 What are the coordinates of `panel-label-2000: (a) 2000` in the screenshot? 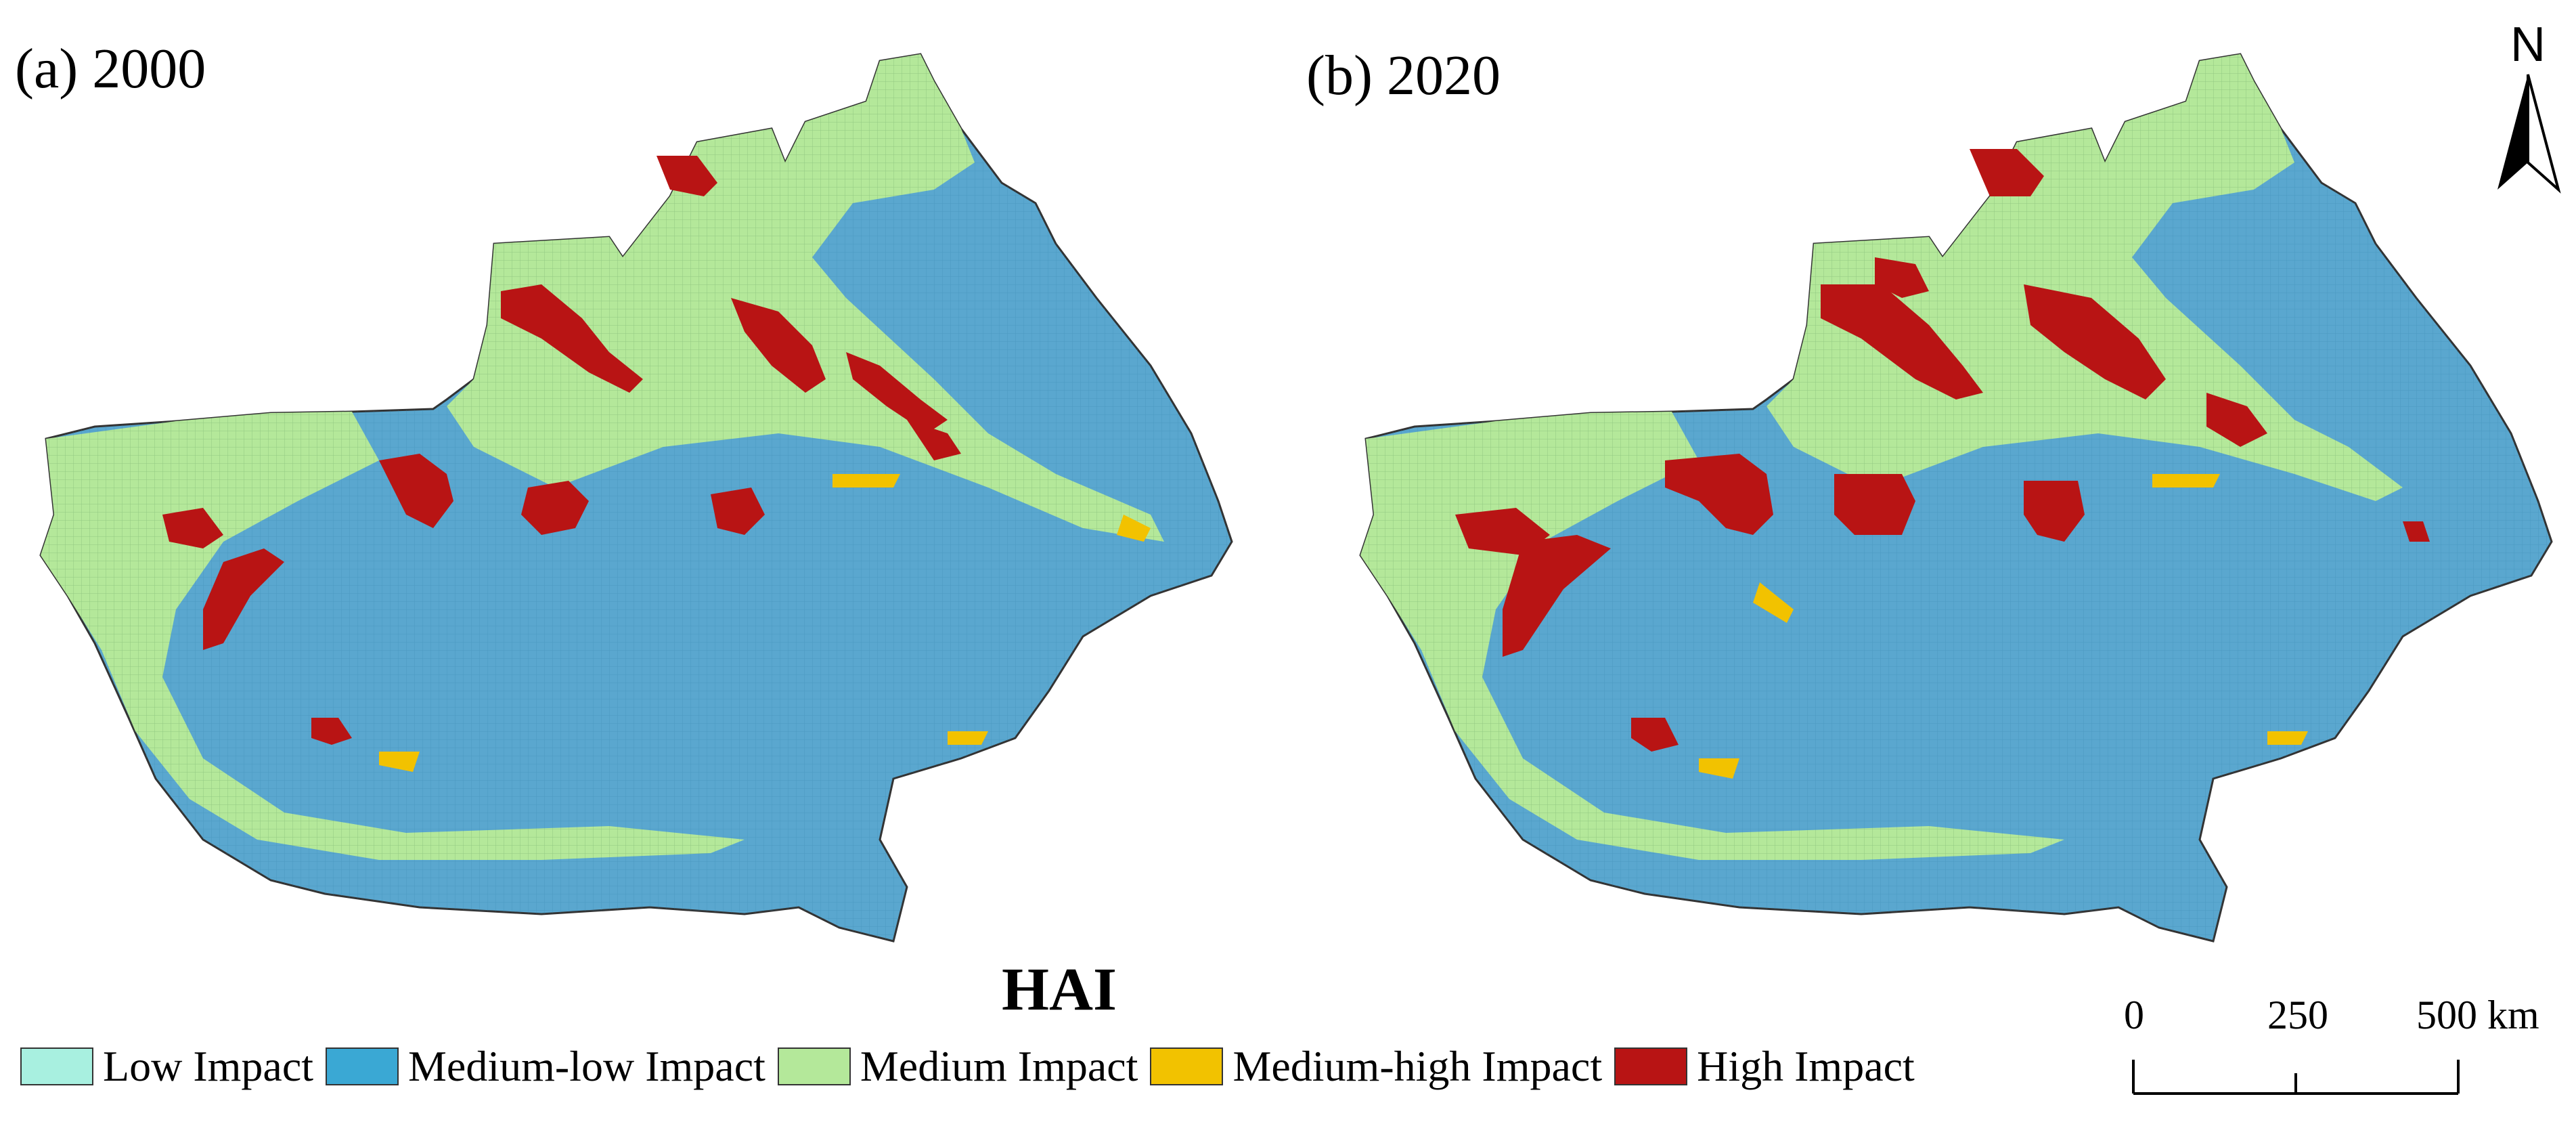 It's located at (110, 68).